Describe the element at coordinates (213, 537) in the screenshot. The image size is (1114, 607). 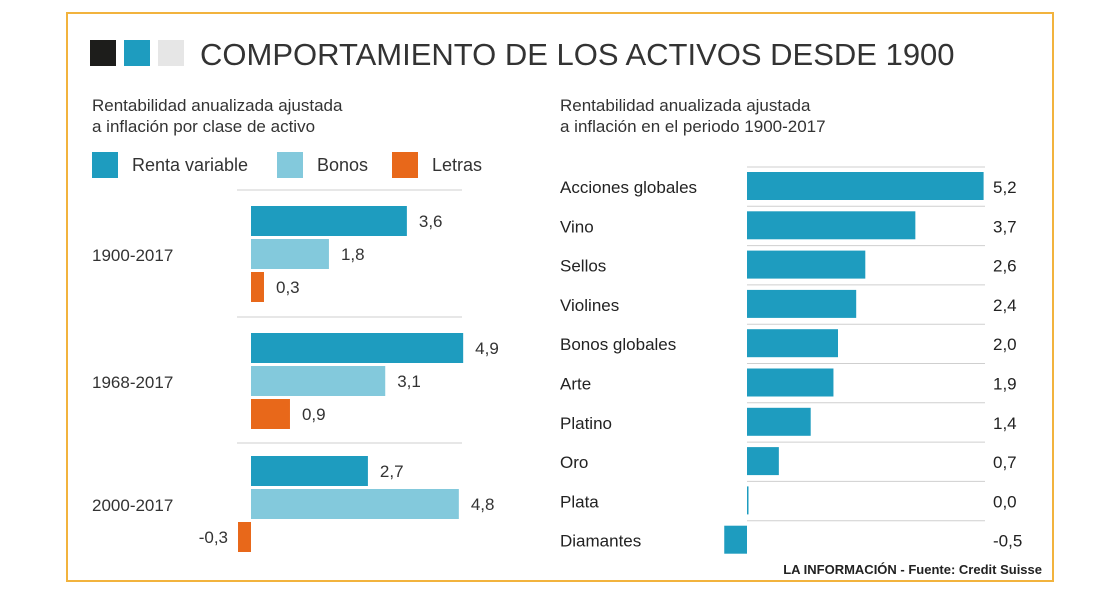
I see `left-value-label: -0,3` at that location.